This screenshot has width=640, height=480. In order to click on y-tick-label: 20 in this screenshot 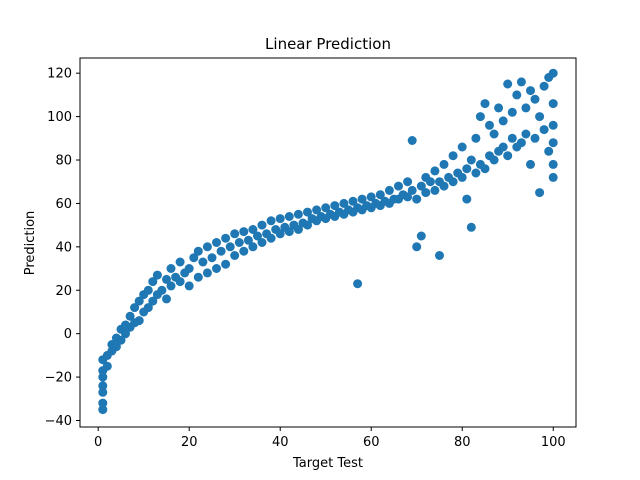, I will do `click(63, 291)`.